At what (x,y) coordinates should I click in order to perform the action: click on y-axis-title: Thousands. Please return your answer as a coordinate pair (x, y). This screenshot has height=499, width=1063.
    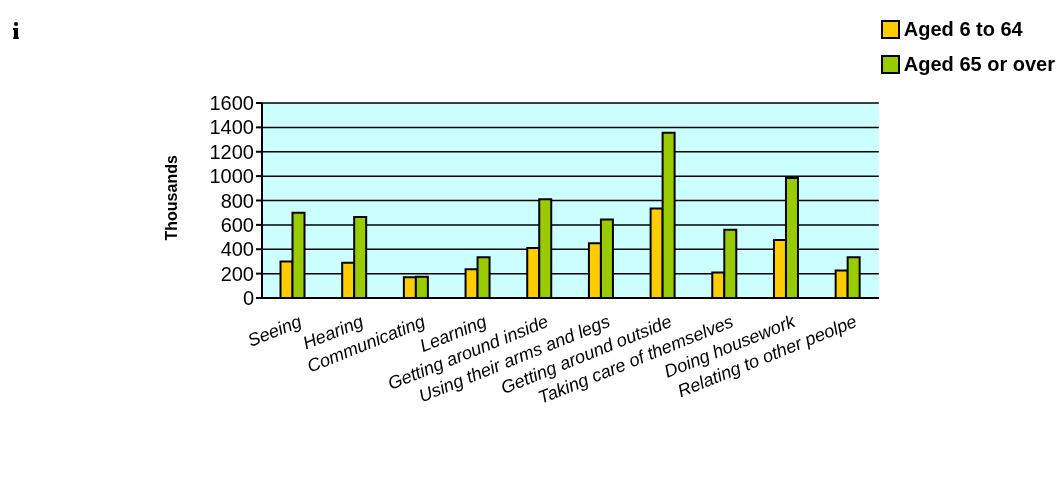
    Looking at the image, I should click on (171, 198).